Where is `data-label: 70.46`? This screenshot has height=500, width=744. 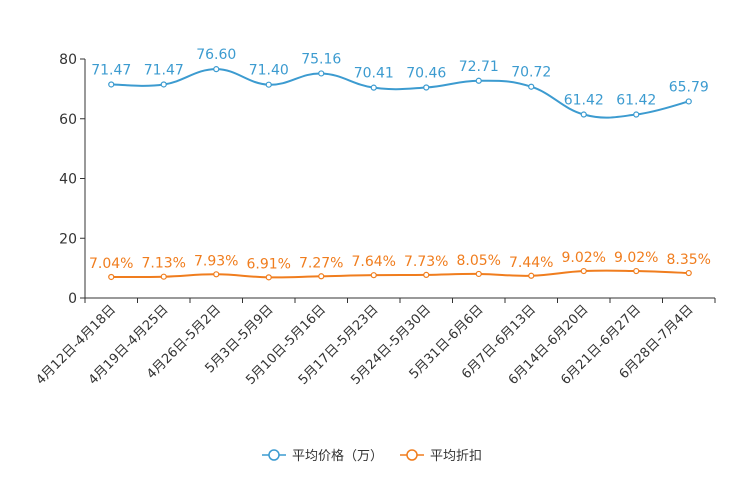 data-label: 70.46 is located at coordinates (426, 74).